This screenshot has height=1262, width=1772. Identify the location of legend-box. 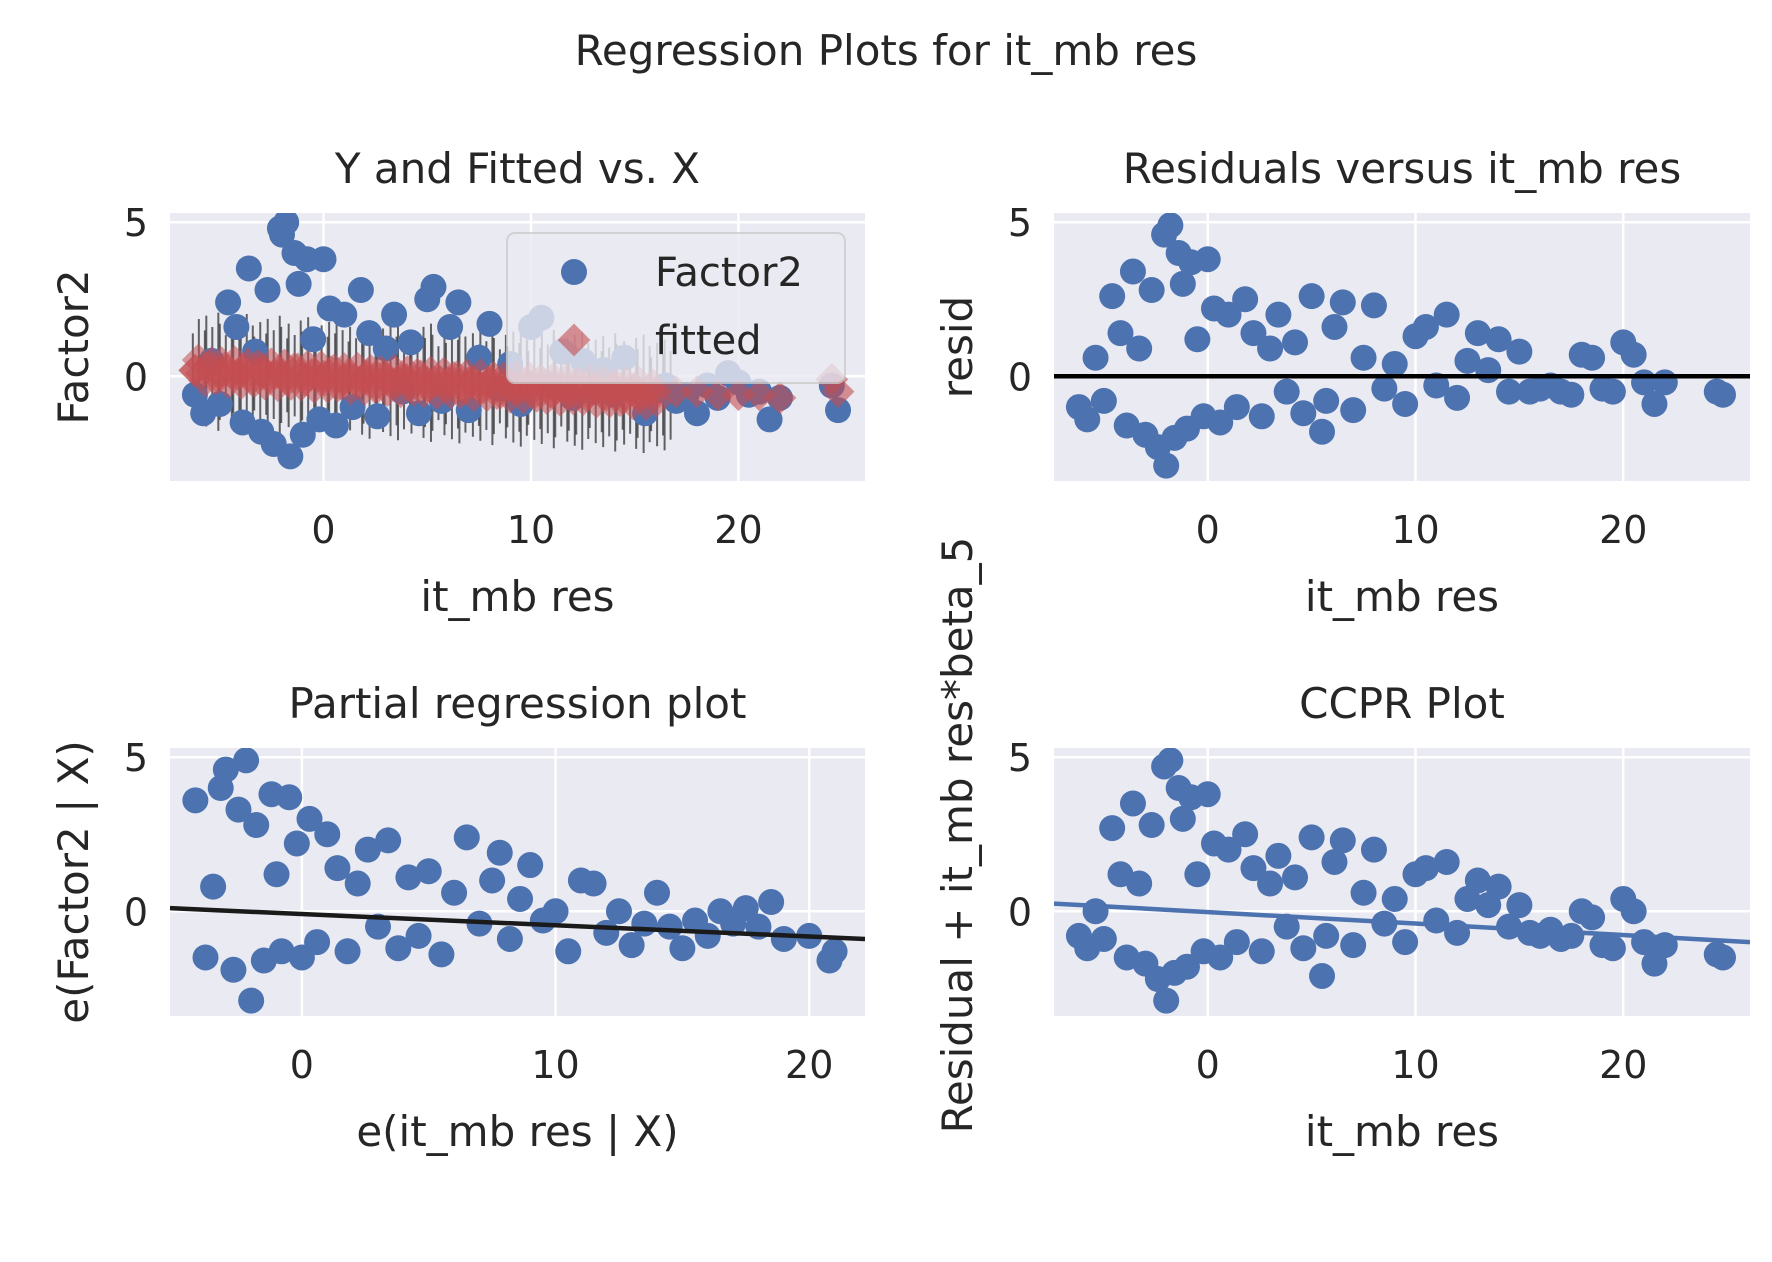
(676, 308).